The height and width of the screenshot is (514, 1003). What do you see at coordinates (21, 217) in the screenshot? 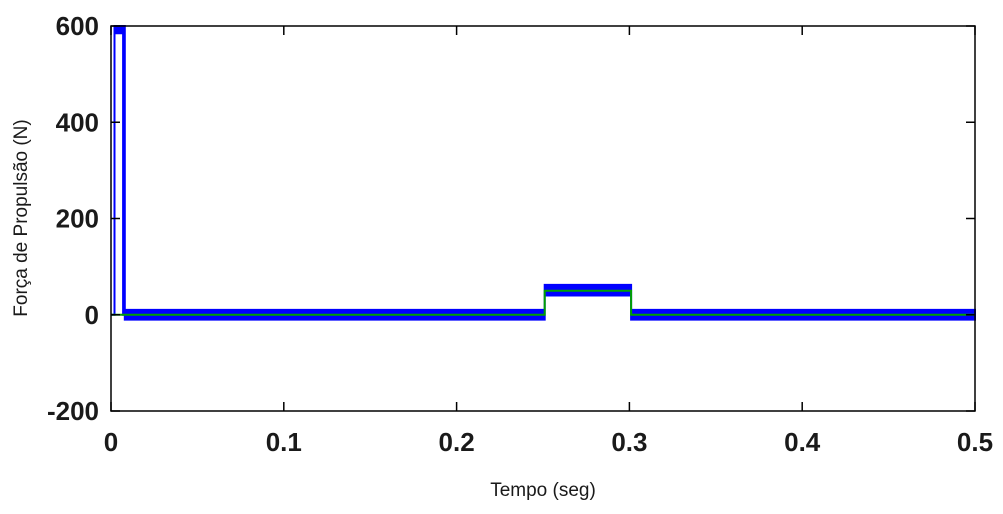
I see `y-axis-title: Força de Propulsão (N)` at bounding box center [21, 217].